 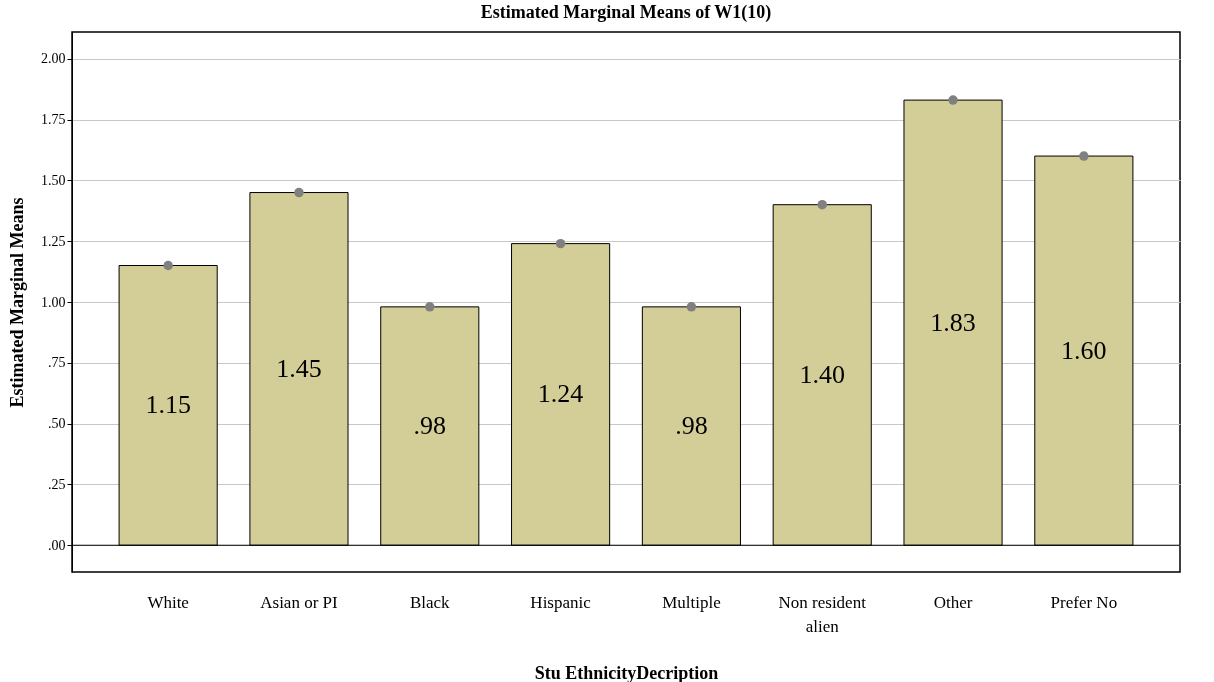 What do you see at coordinates (560, 394) in the screenshot?
I see `data-label: 1.24` at bounding box center [560, 394].